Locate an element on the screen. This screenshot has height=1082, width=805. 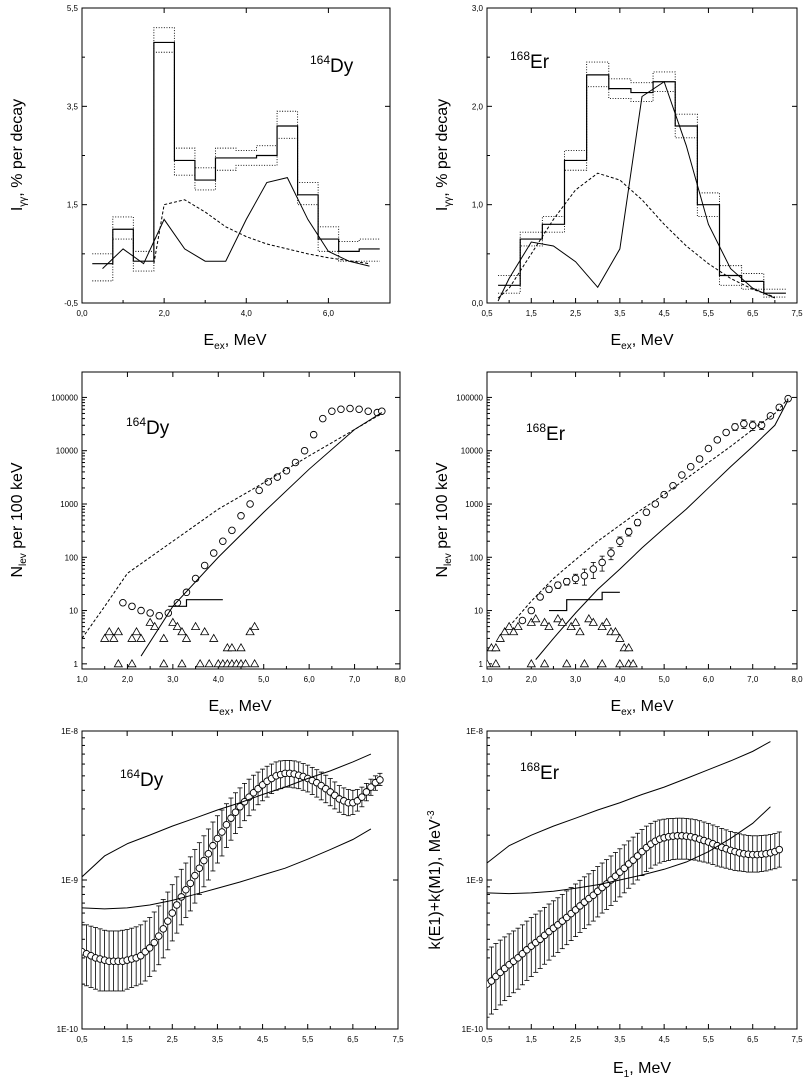
y-tick-label: 1,0 is located at coordinates (478, 205).